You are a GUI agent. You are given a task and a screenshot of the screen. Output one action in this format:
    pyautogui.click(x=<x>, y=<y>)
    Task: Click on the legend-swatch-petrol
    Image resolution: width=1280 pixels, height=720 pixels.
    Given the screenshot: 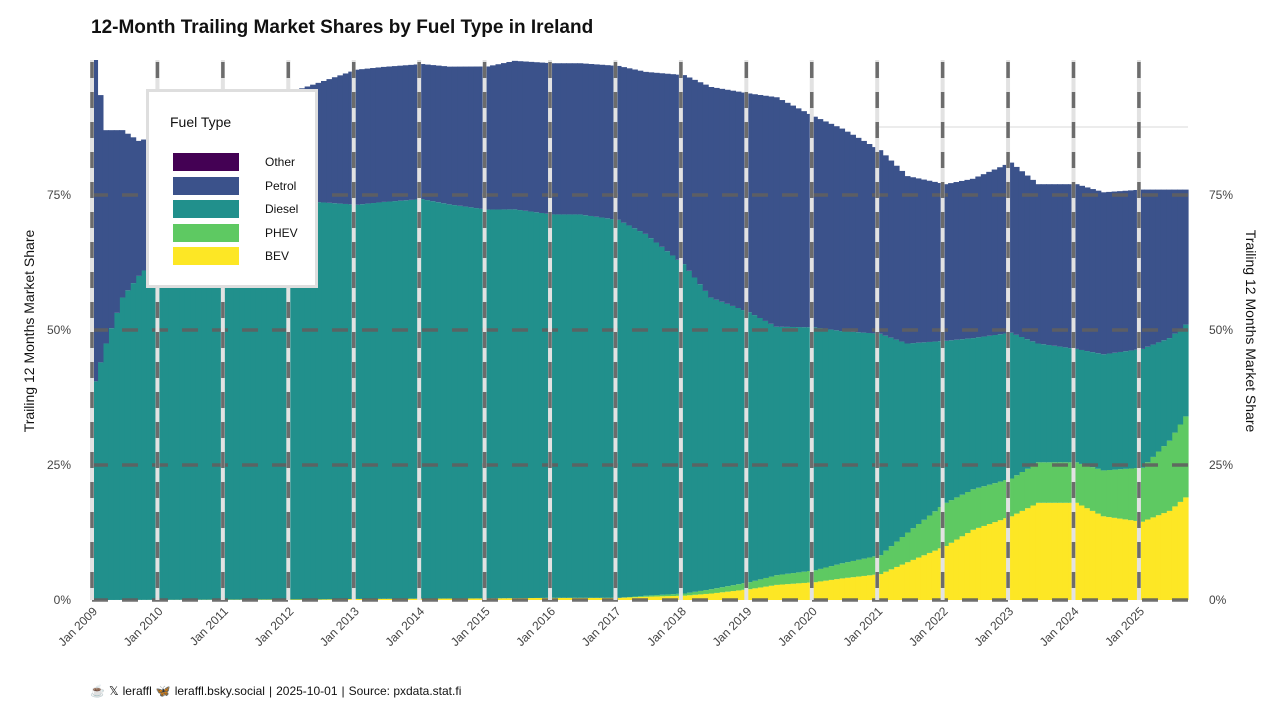 What is the action you would take?
    pyautogui.click(x=206, y=186)
    